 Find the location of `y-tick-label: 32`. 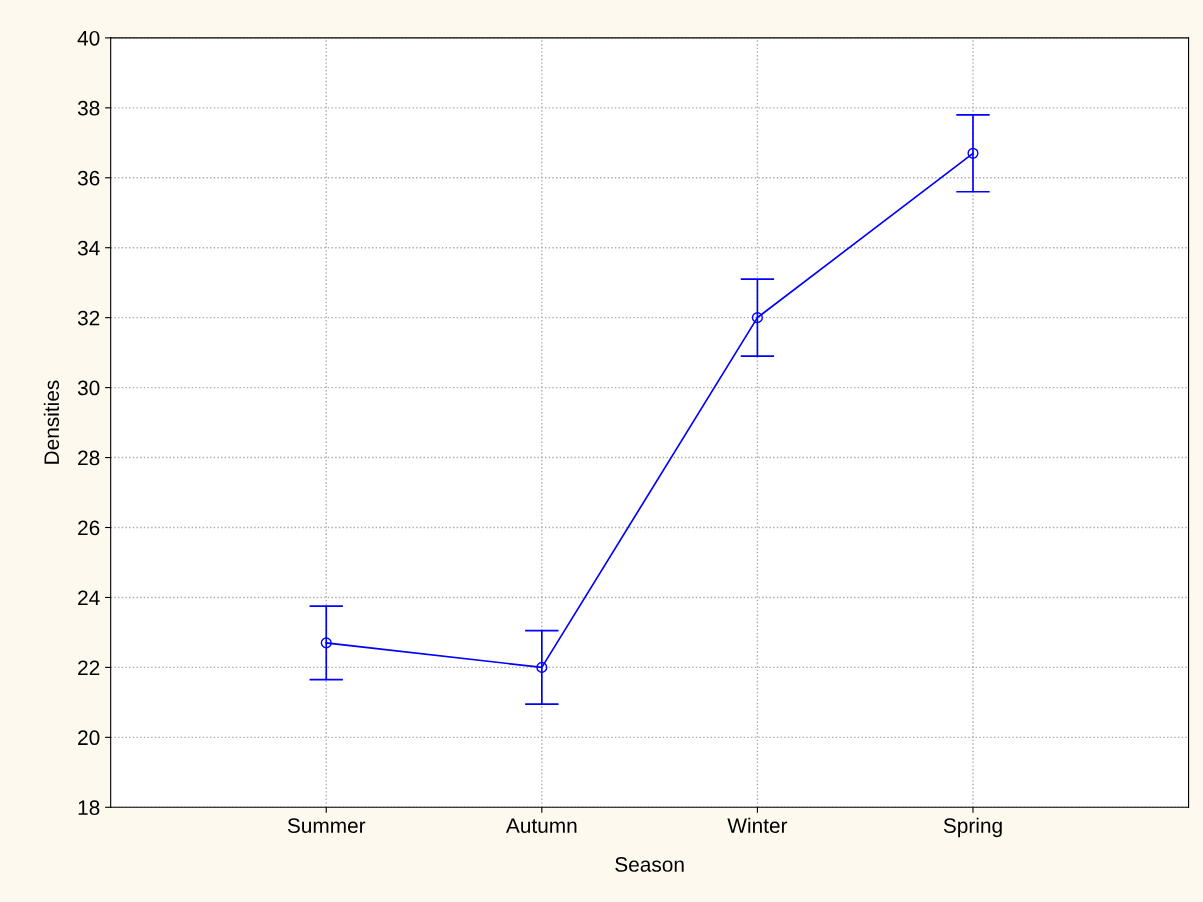

y-tick-label: 32 is located at coordinates (88, 318).